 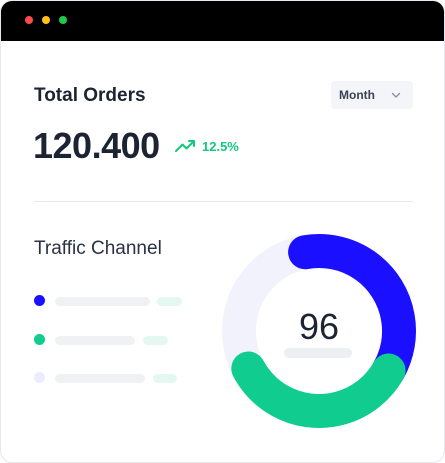 What do you see at coordinates (96, 145) in the screenshot?
I see `total-orders-value: 120.400` at bounding box center [96, 145].